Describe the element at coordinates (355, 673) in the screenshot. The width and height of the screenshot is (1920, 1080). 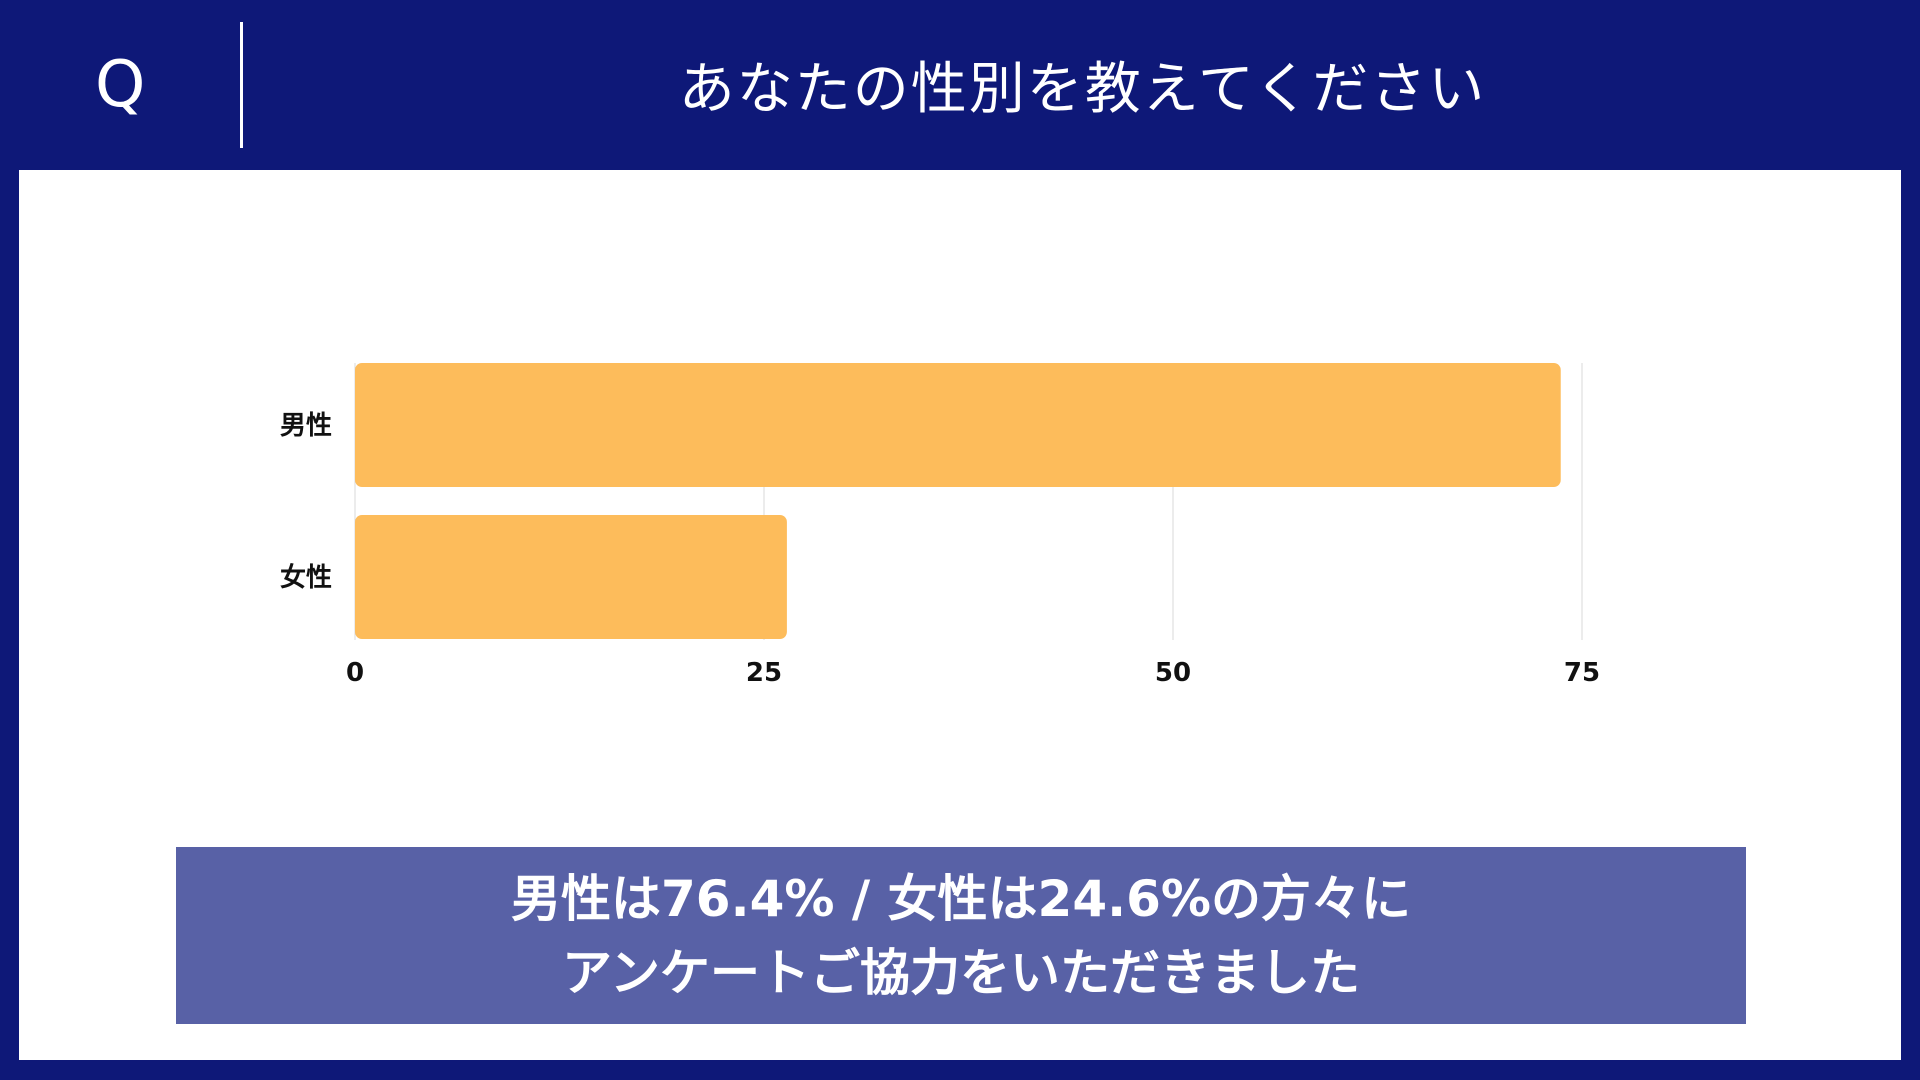
I see `x-tick-label-0: 0` at that location.